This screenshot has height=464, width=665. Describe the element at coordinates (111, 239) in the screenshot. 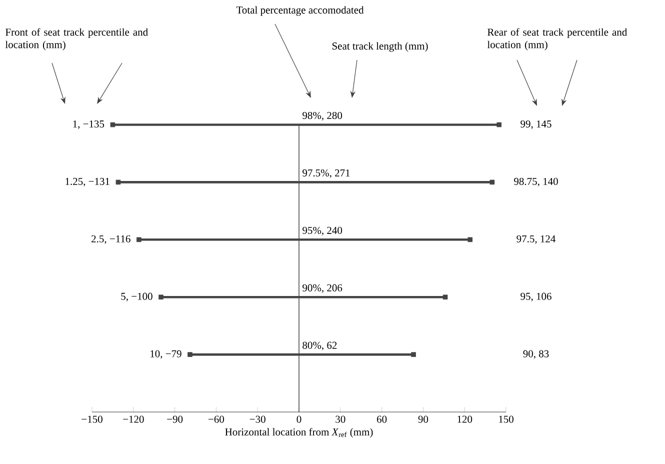

I see `y-tick-label: 2.5, −116` at that location.